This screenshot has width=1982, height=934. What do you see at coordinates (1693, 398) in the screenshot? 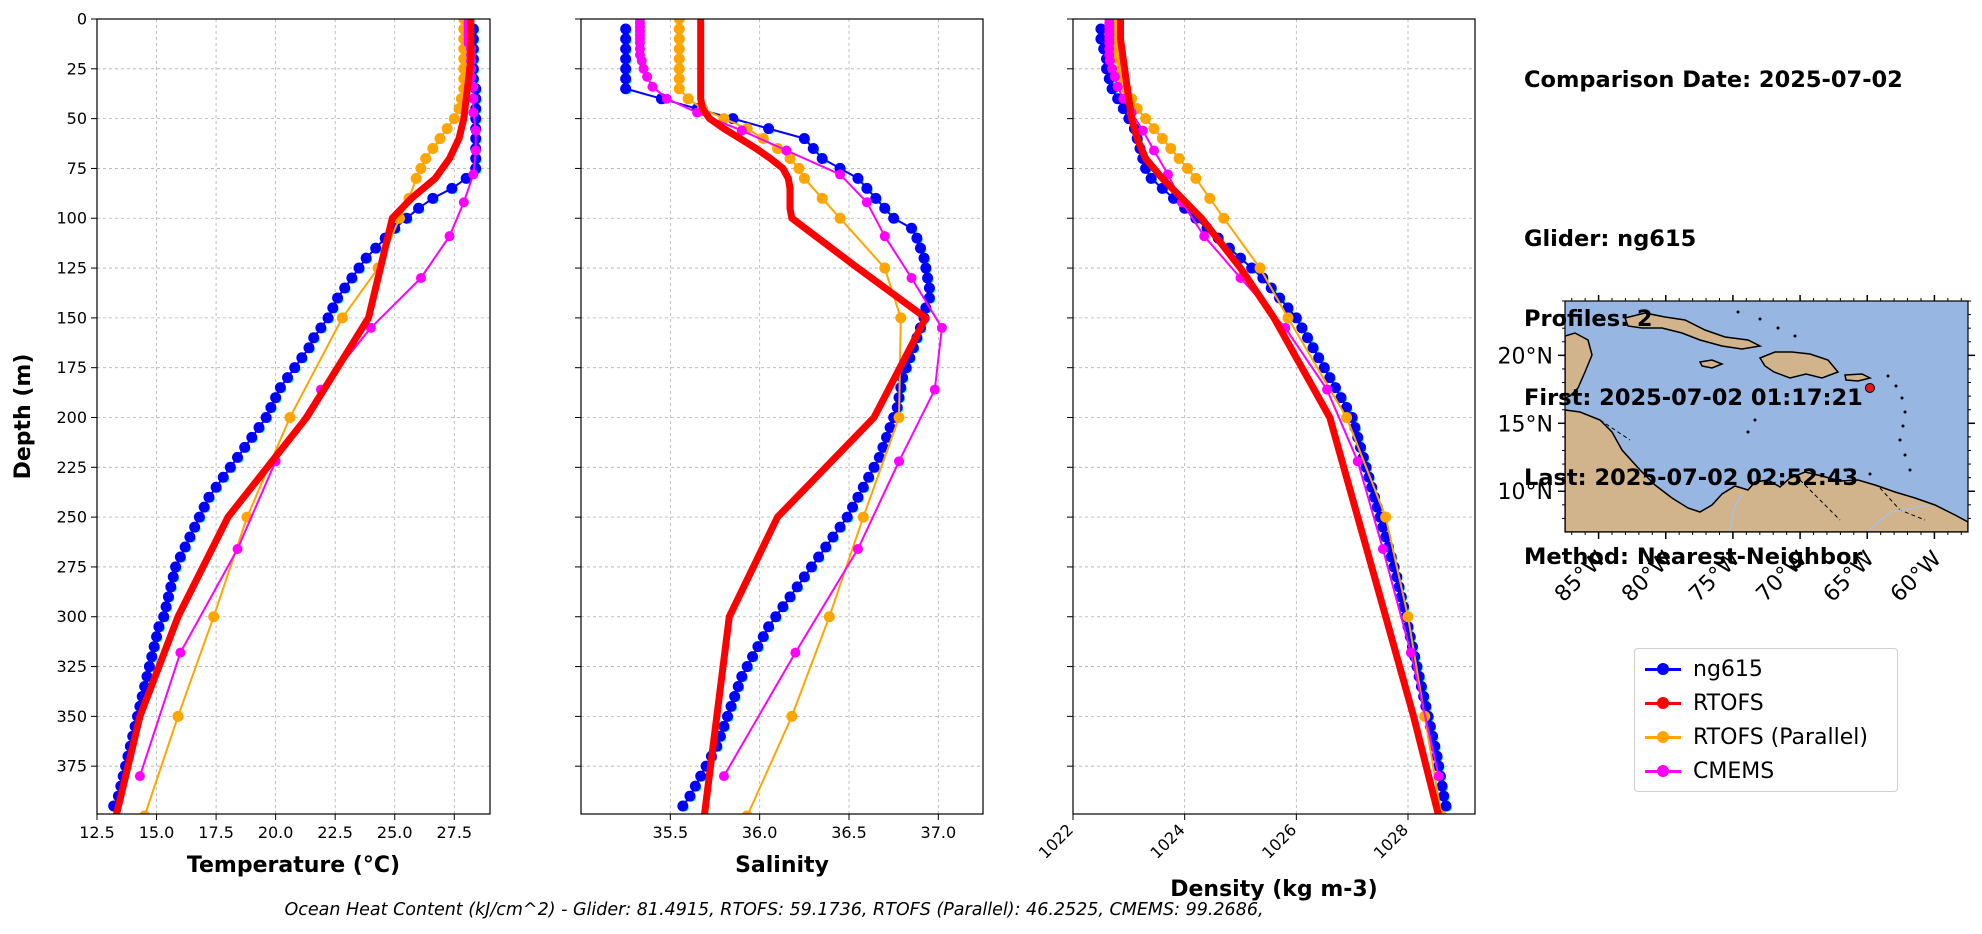
I see `first-time: First: 2025-07-02 01:17:21` at bounding box center [1693, 398].